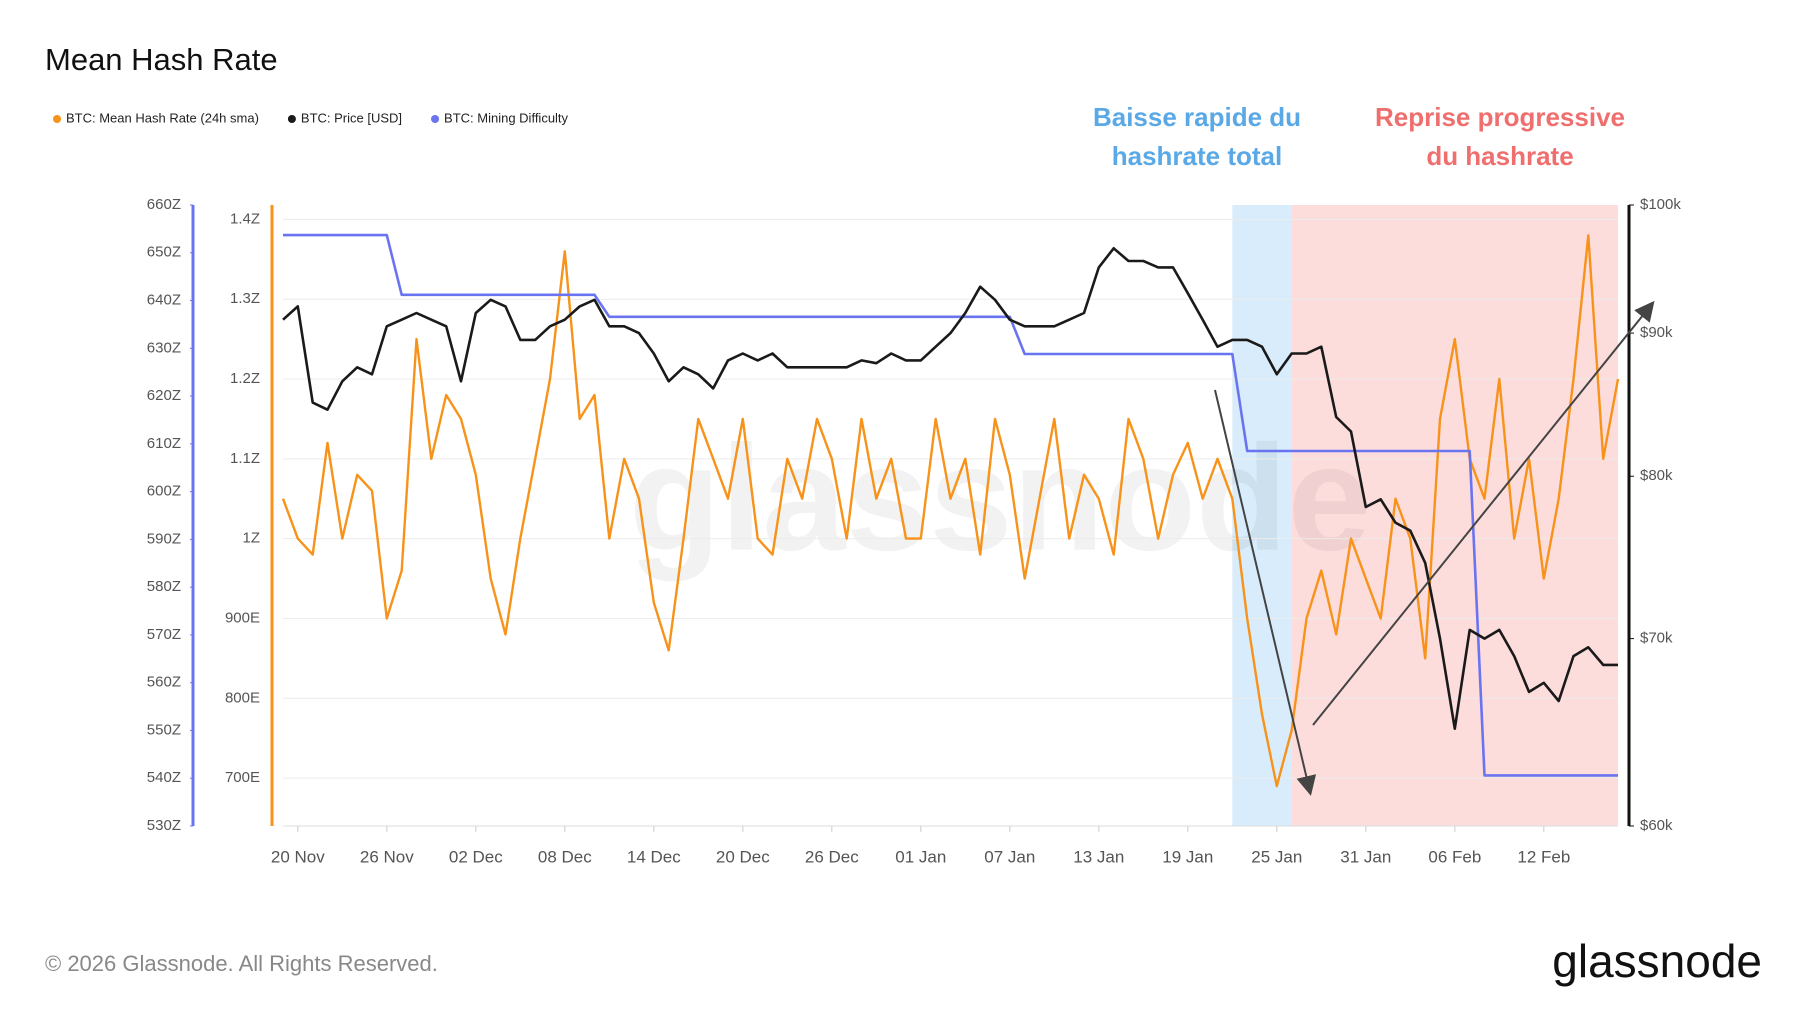 This screenshot has height=1013, width=1800. I want to click on x-tick-label: 07 Jan, so click(1009, 856).